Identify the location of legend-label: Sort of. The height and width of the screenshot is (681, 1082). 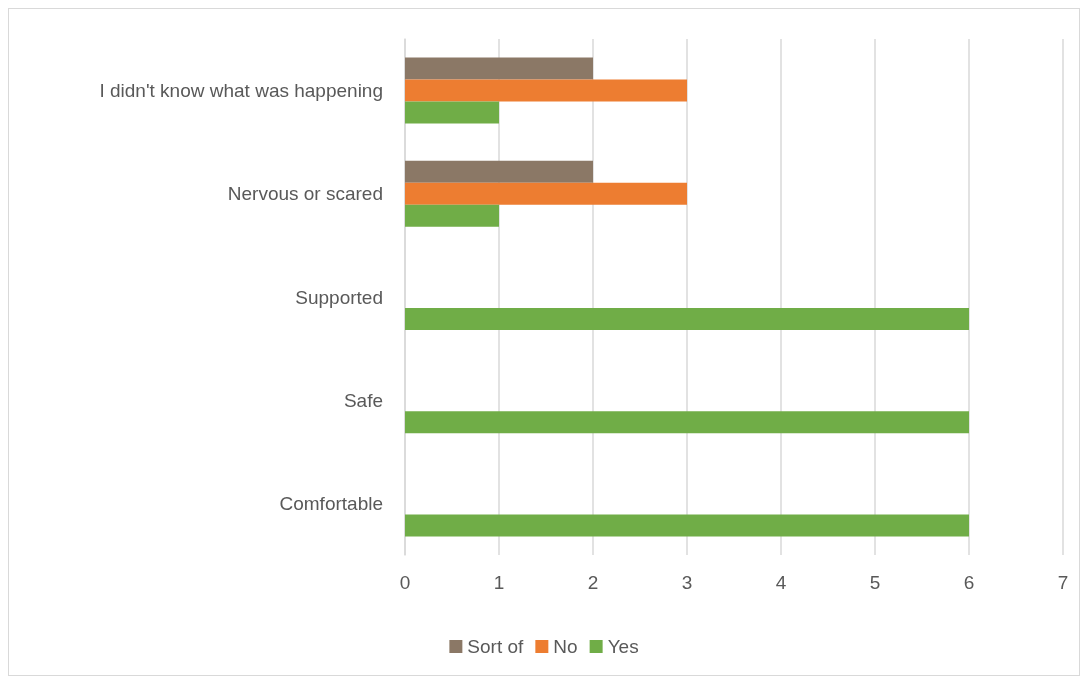
(496, 646).